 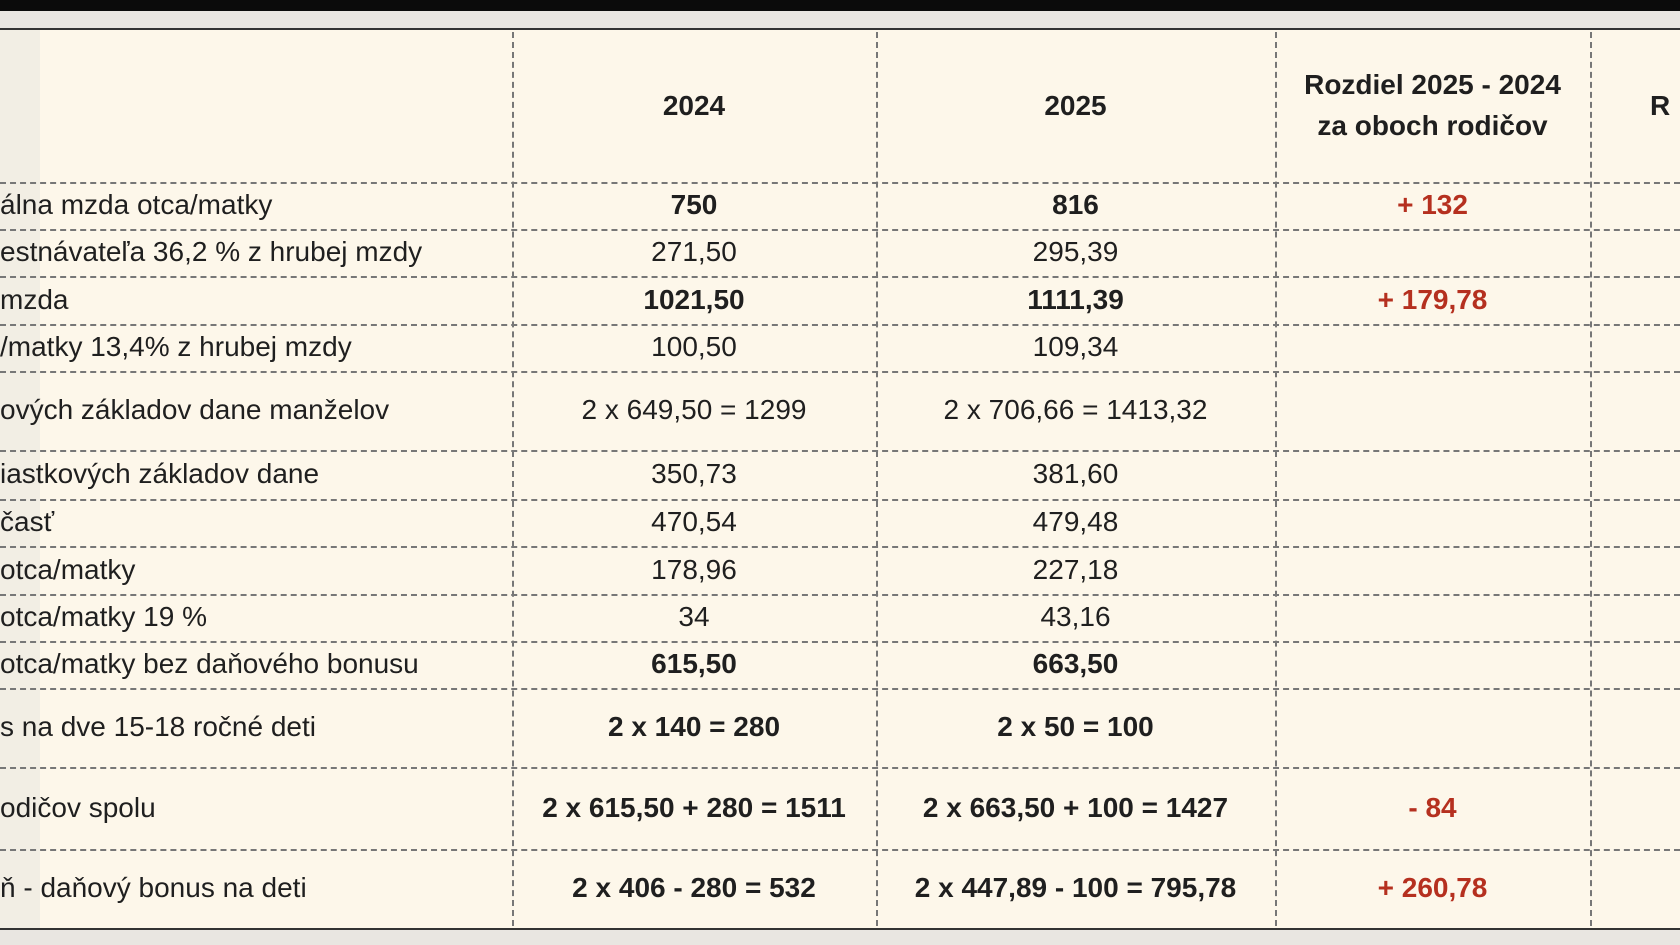 I want to click on value-cell: 381,60, so click(x=1075, y=474).